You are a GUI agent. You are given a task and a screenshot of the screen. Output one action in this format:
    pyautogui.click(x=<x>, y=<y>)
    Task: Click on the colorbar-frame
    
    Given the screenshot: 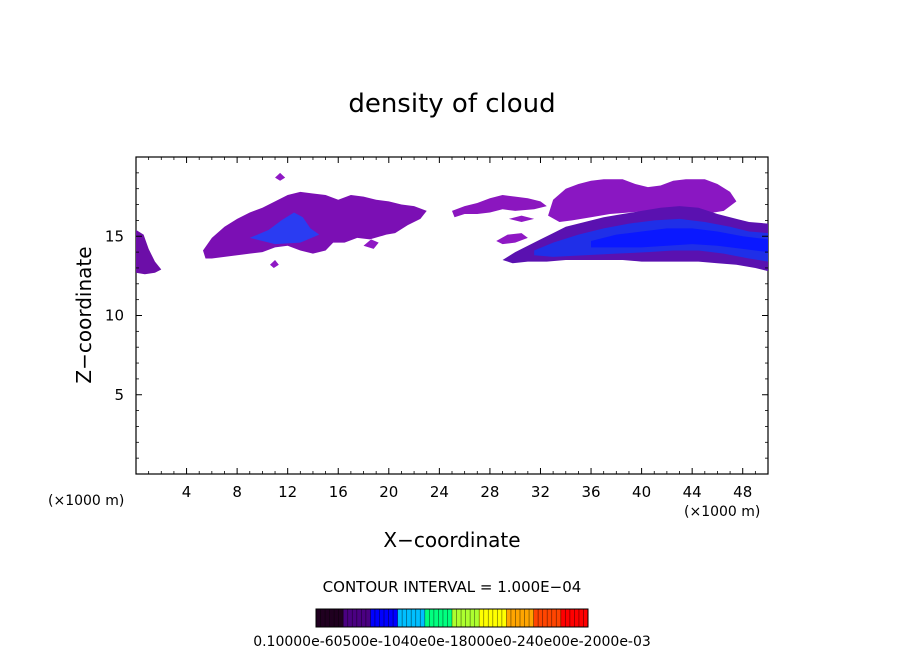 What is the action you would take?
    pyautogui.click(x=452, y=618)
    